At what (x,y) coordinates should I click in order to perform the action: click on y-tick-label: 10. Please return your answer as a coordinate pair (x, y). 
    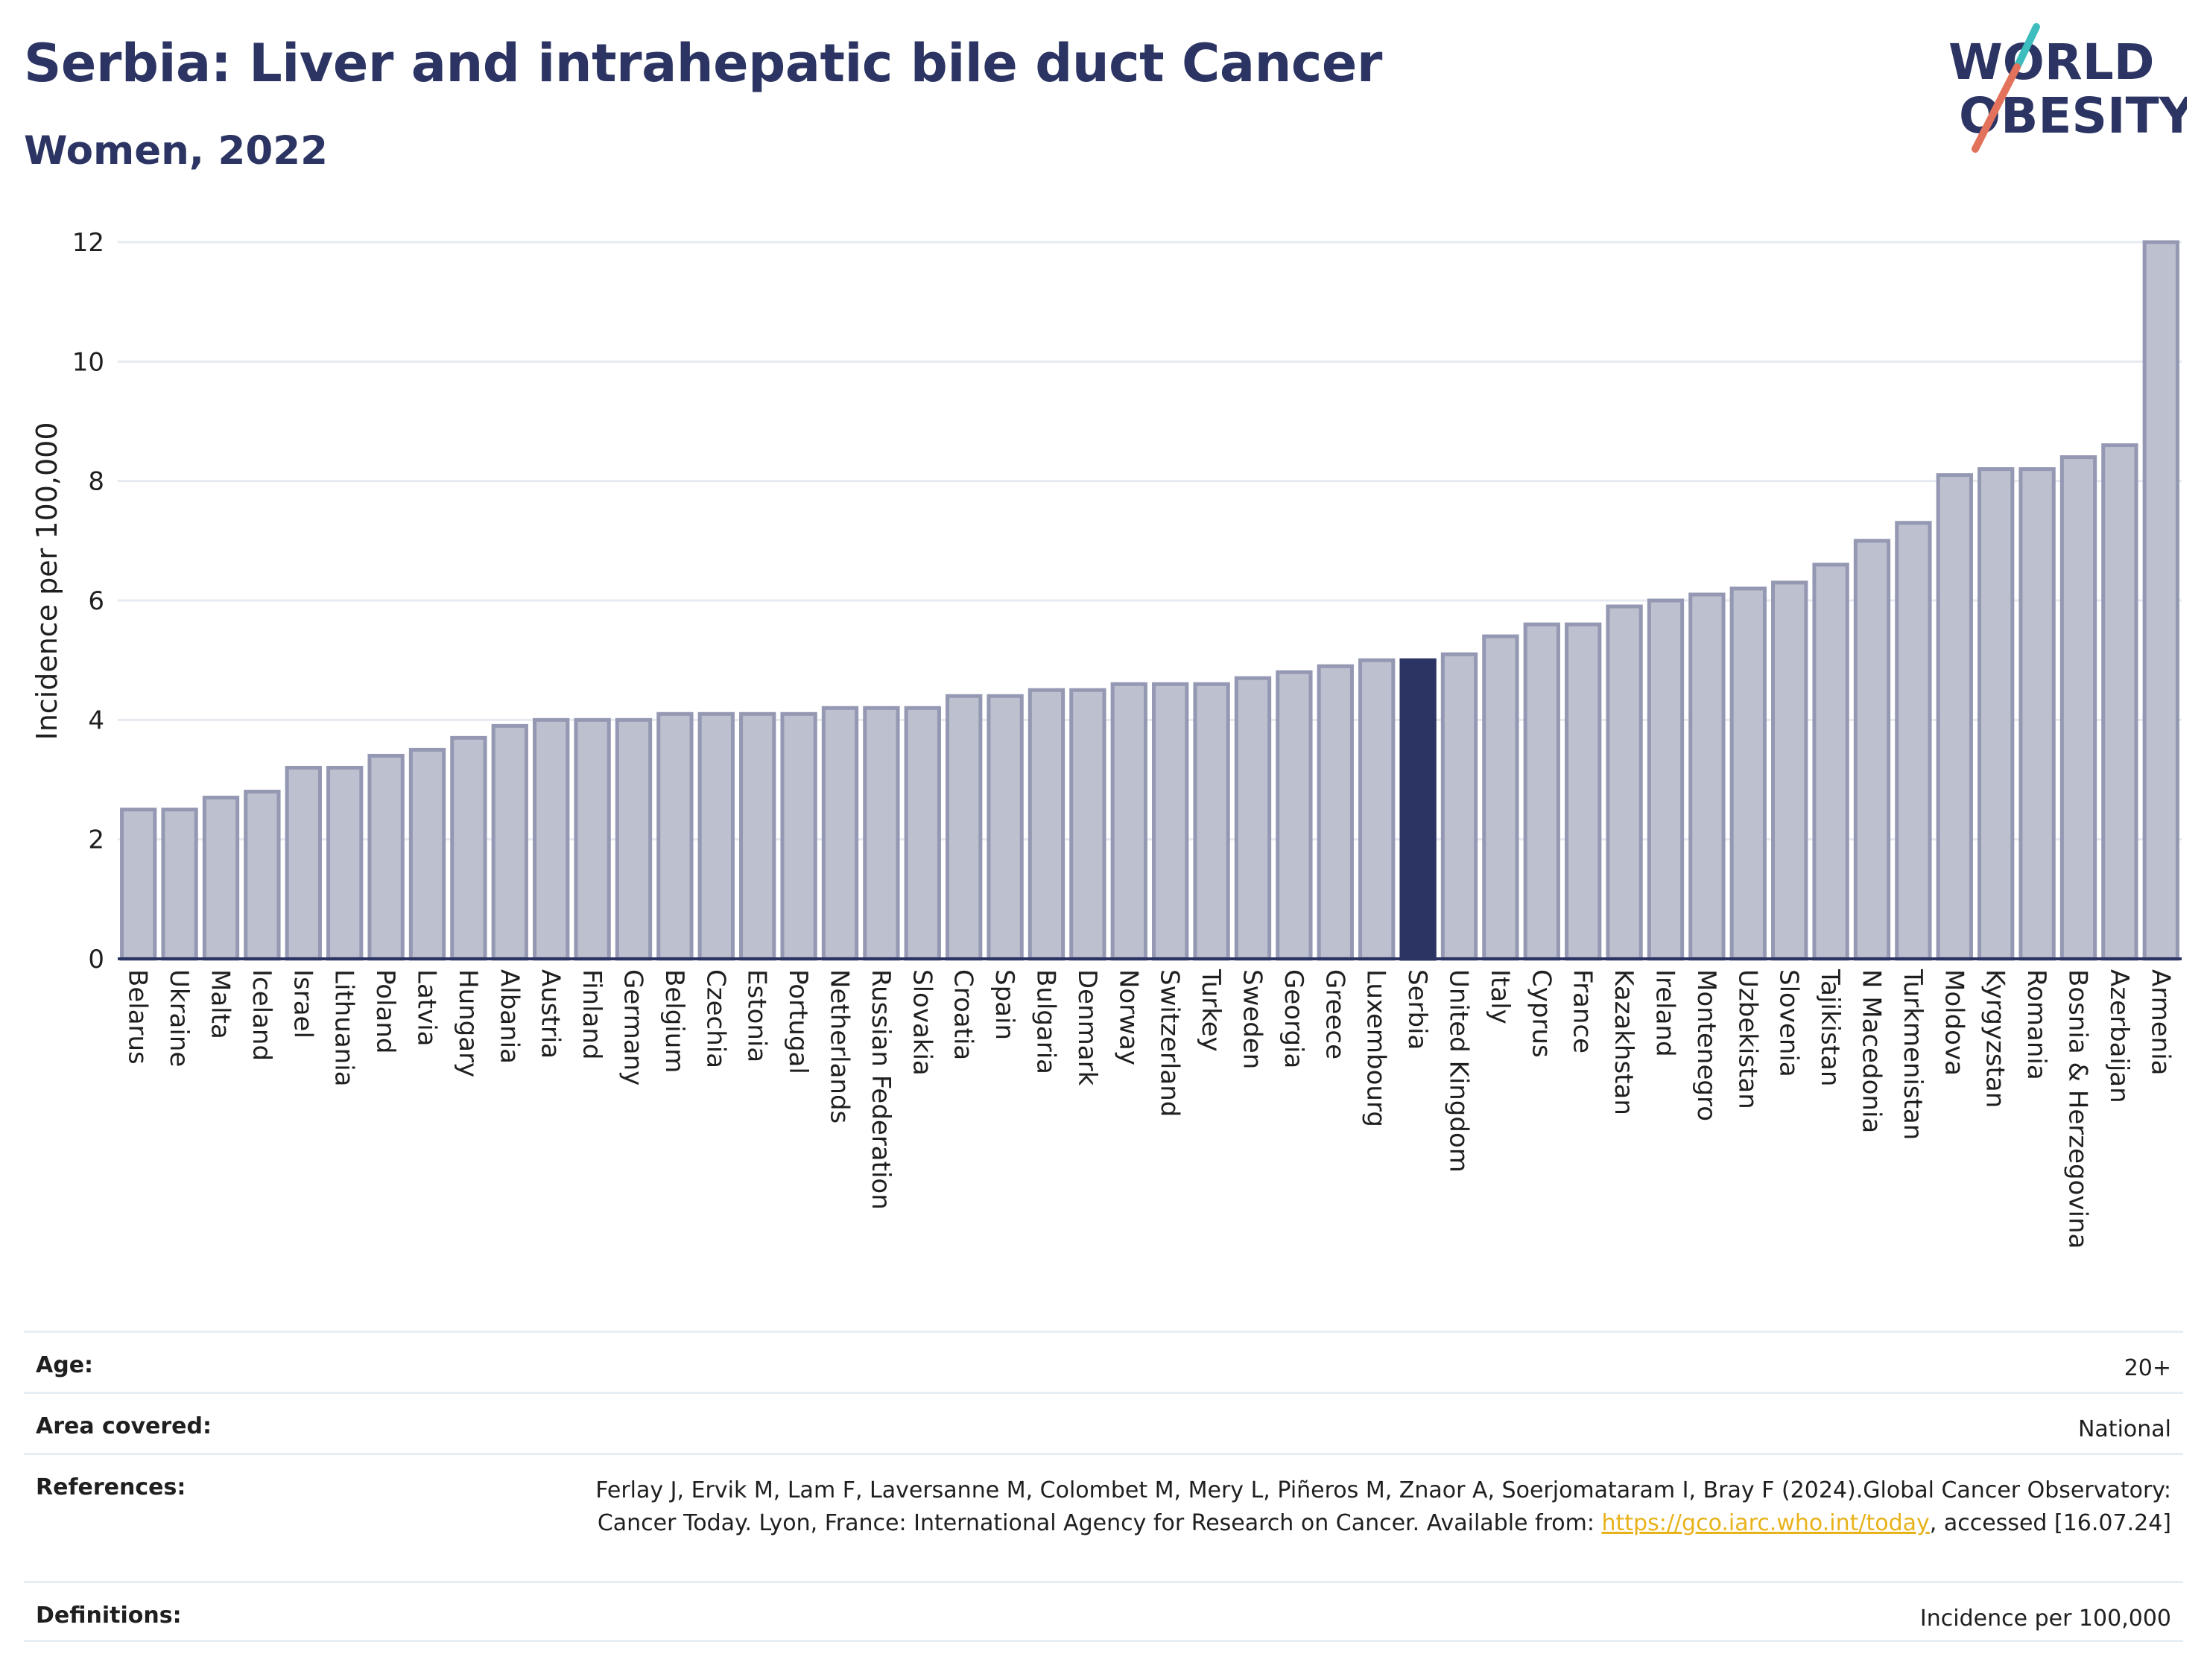
    Looking at the image, I should click on (88, 362).